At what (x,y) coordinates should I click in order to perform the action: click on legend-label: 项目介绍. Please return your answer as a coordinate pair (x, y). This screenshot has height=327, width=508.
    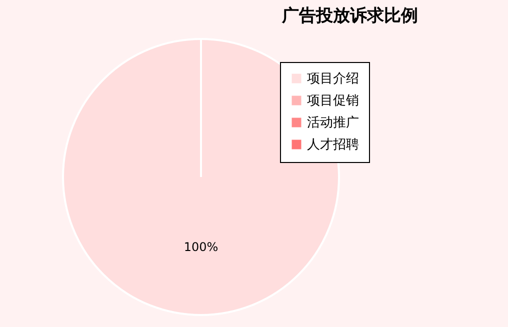
    Looking at the image, I should click on (333, 79).